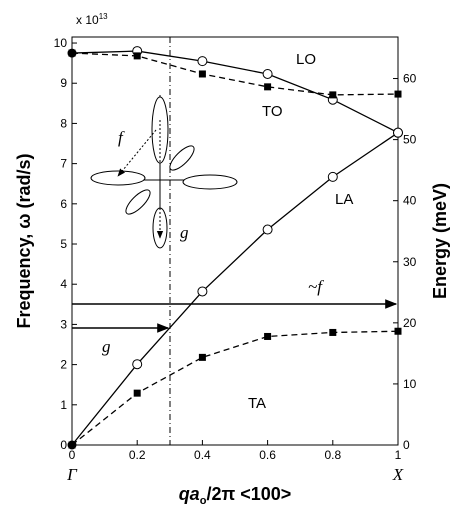  What do you see at coordinates (63, 244) in the screenshot?
I see `y-tick-label: 5` at bounding box center [63, 244].